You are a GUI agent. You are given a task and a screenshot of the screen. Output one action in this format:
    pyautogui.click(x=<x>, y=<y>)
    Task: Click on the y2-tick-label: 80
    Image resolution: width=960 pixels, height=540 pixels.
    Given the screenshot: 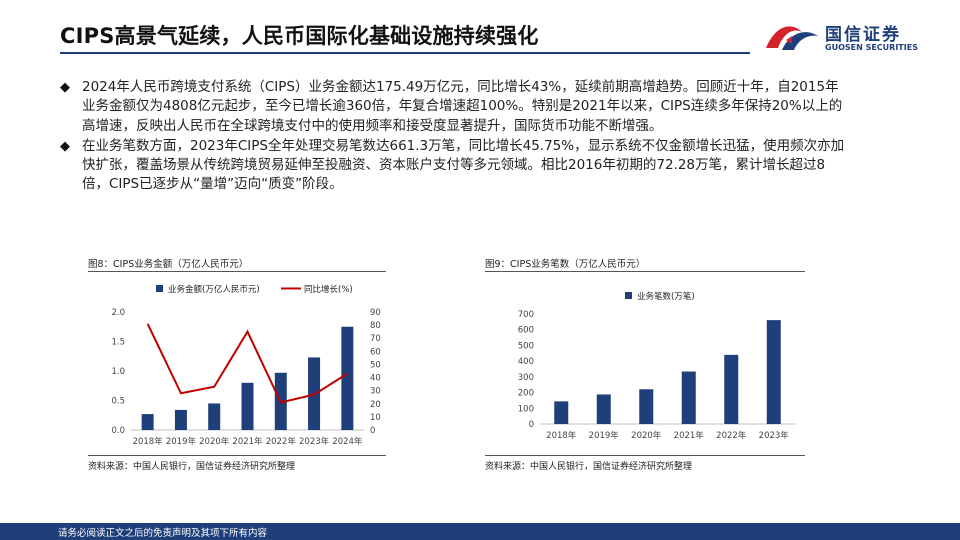 What is the action you would take?
    pyautogui.click(x=375, y=326)
    